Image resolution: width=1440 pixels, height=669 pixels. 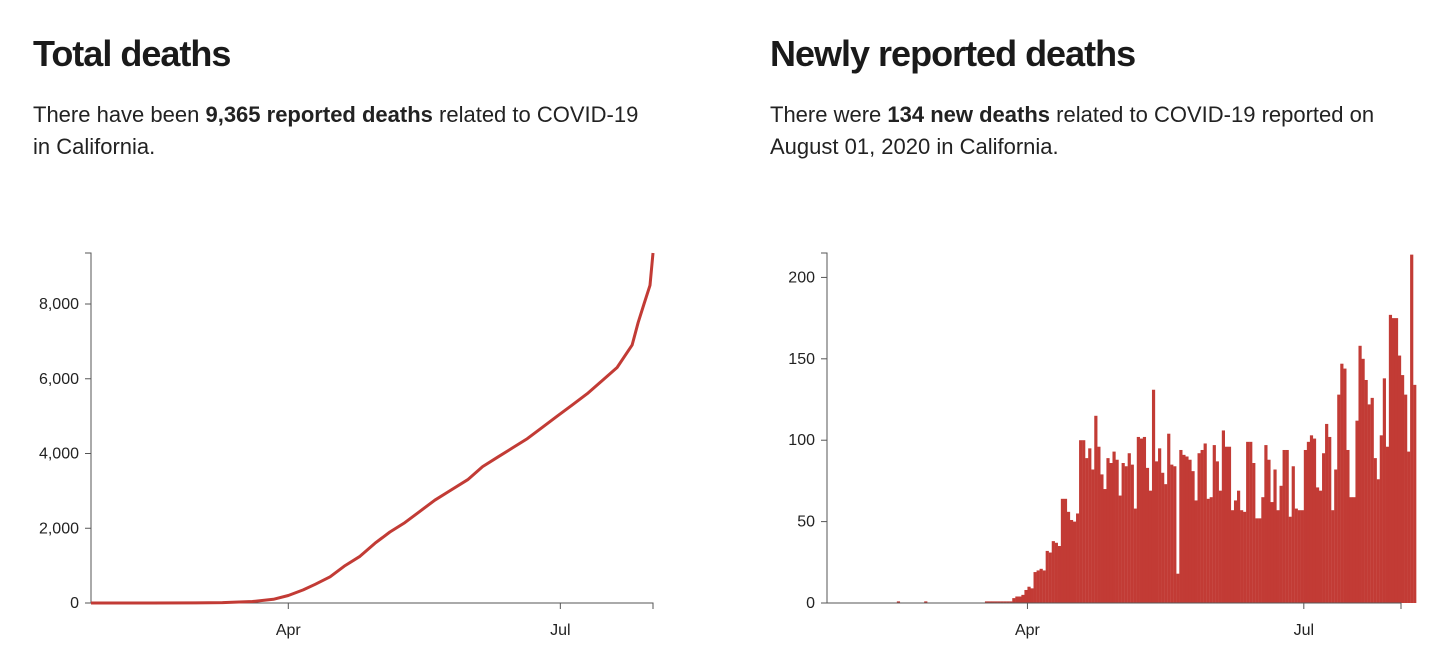 What do you see at coordinates (59, 379) in the screenshot?
I see `y-tick-label: 6,000` at bounding box center [59, 379].